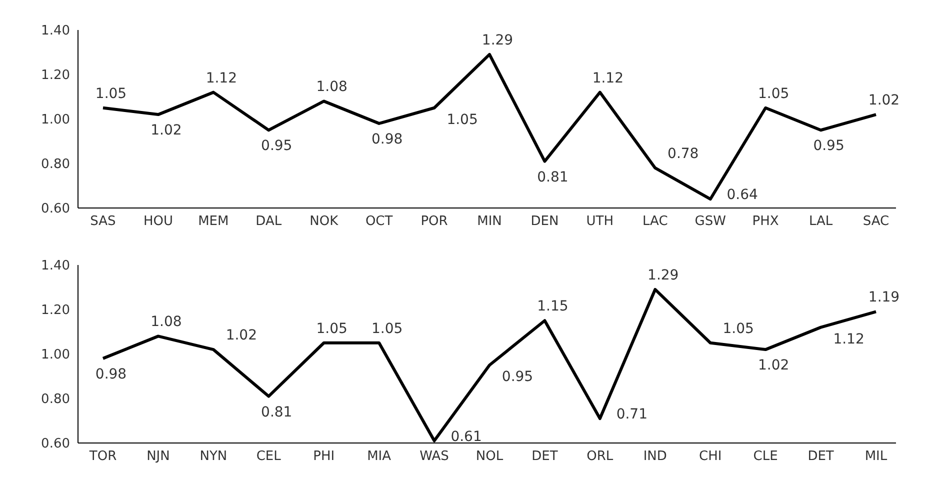 Image resolution: width=934 pixels, height=487 pixels. What do you see at coordinates (552, 306) in the screenshot?
I see `data-label: 1.15` at bounding box center [552, 306].